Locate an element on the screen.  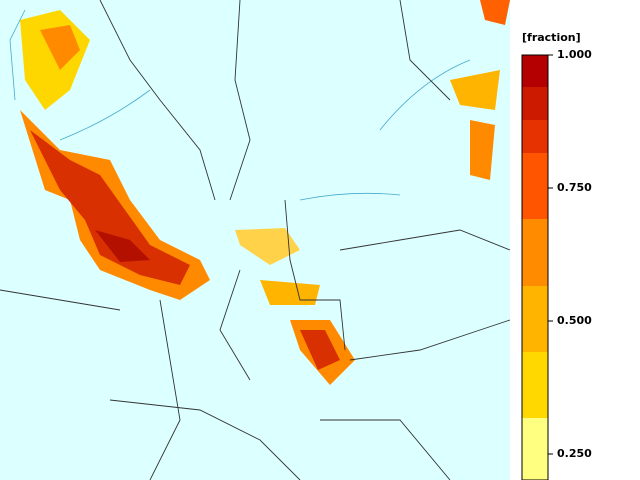
colorbar-tick-label: 0.500 is located at coordinates (574, 320).